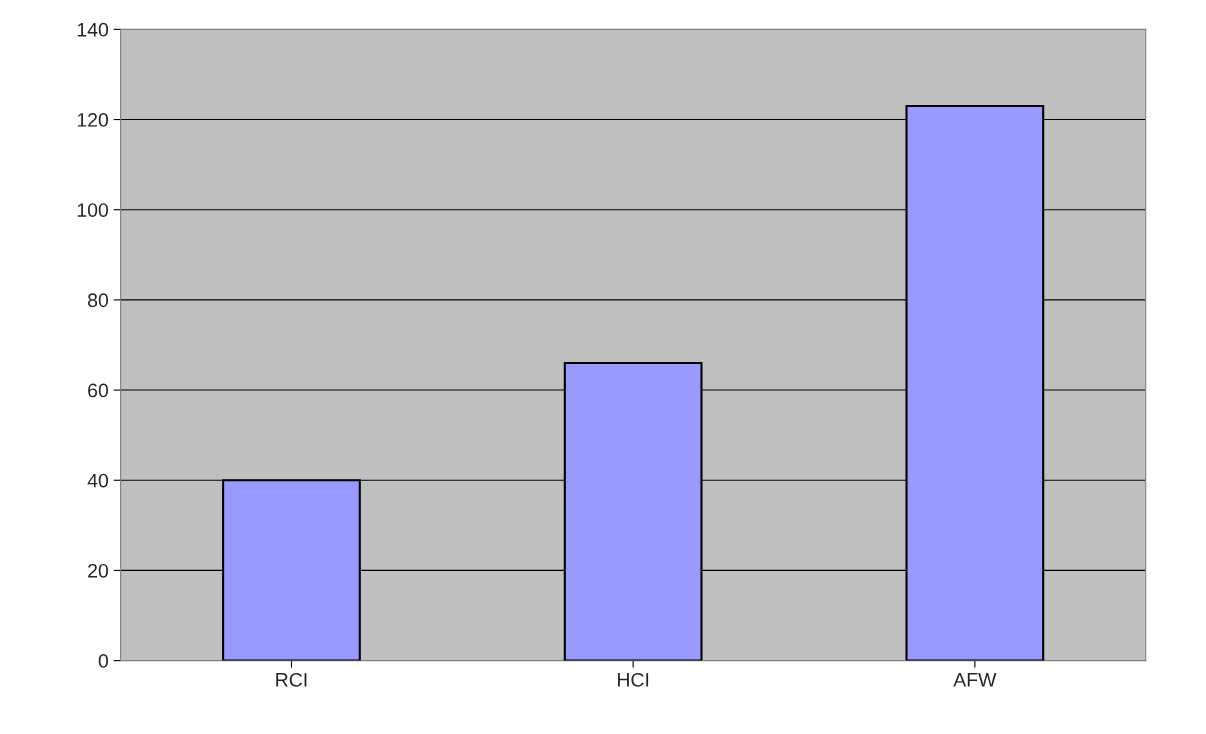  Describe the element at coordinates (291, 679) in the screenshot. I see `x-tick-label: RCI` at that location.